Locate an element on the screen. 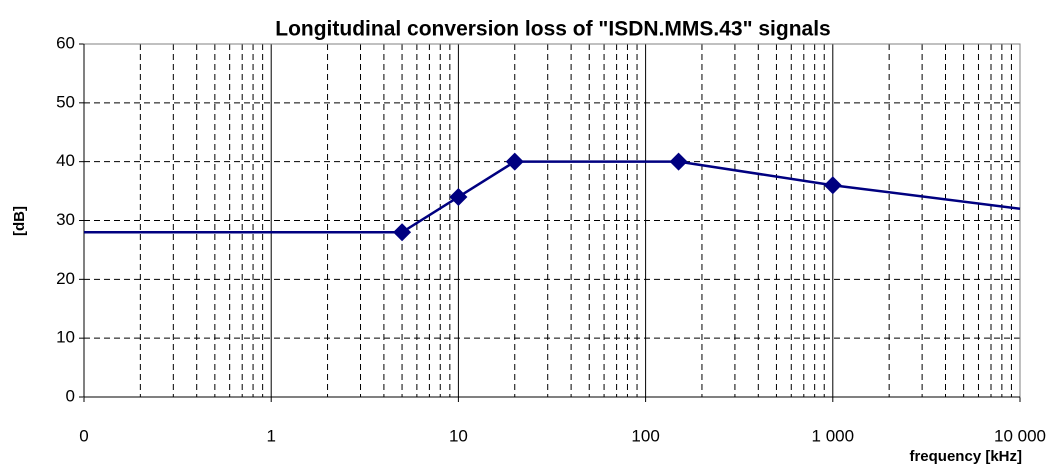 This screenshot has height=466, width=1054. y-tick-label: 30 is located at coordinates (65, 219).